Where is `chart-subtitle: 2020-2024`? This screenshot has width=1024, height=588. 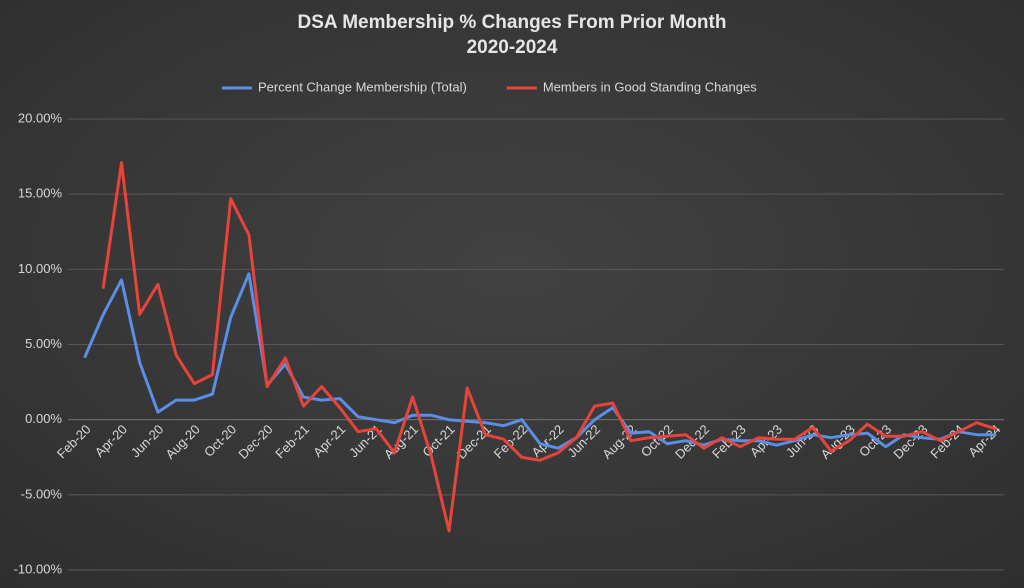 chart-subtitle: 2020-2024 is located at coordinates (512, 47).